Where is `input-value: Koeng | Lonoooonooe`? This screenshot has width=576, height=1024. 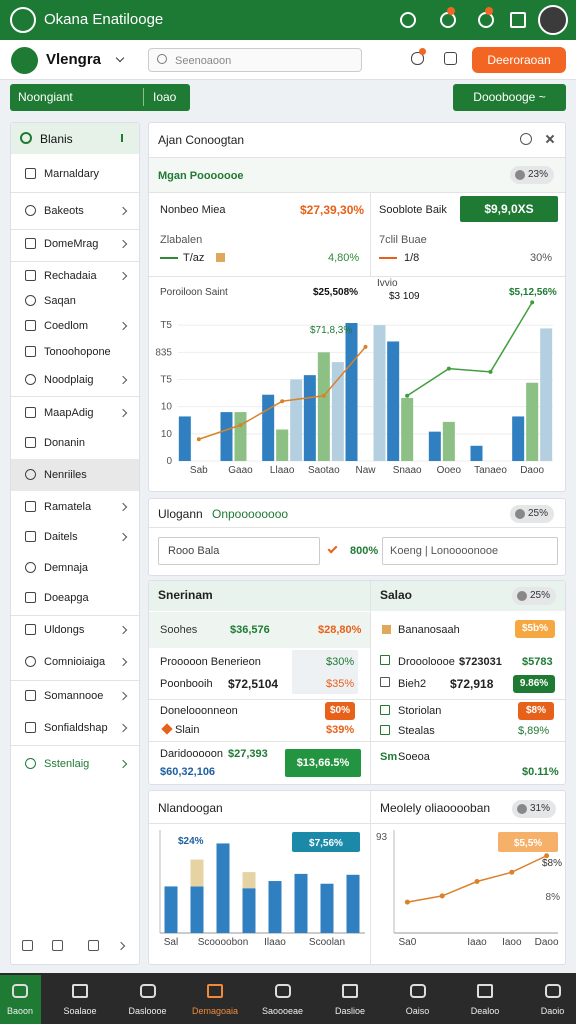
input-value: Koeng | Lonoooonooe is located at coordinates (444, 551).